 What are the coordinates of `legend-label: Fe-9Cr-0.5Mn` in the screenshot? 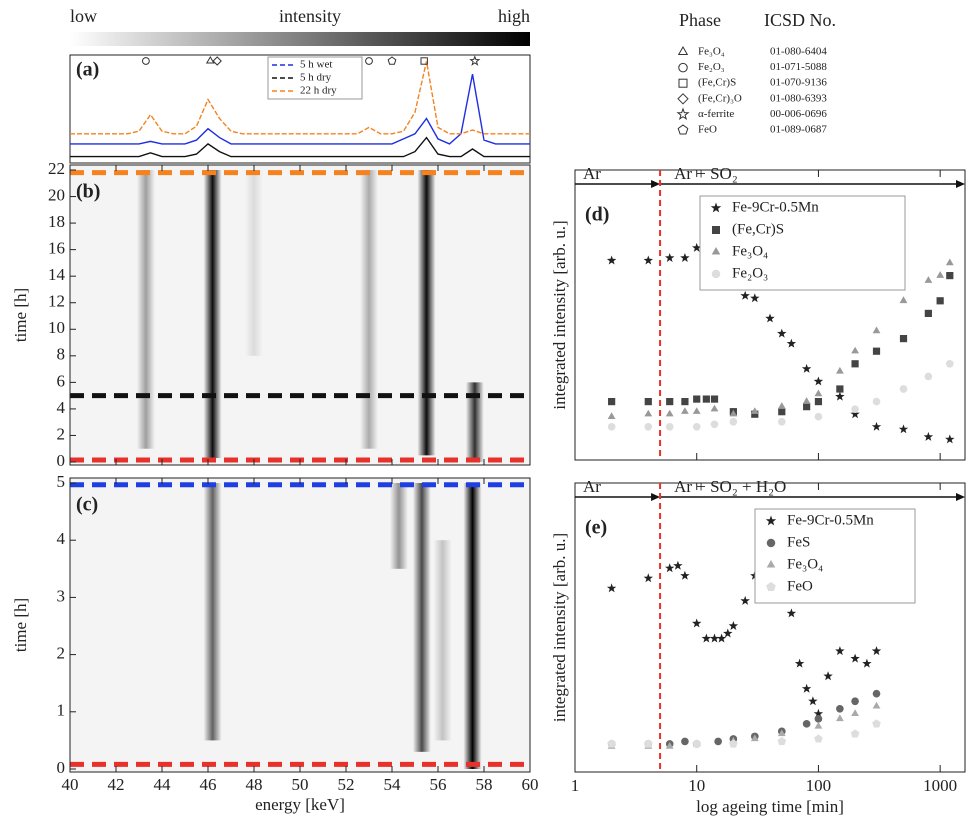 It's located at (775, 207).